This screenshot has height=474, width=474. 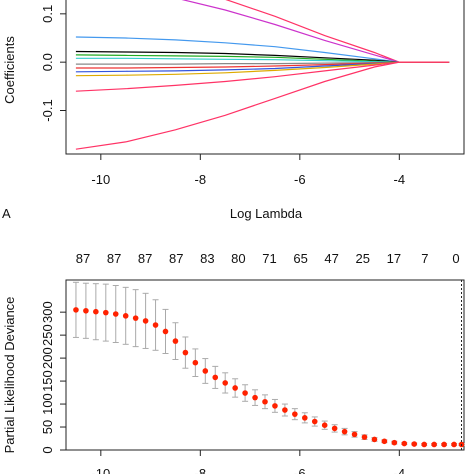 What do you see at coordinates (266, 213) in the screenshot?
I see `panel-a-x-axis-label: Log Lambda` at bounding box center [266, 213].